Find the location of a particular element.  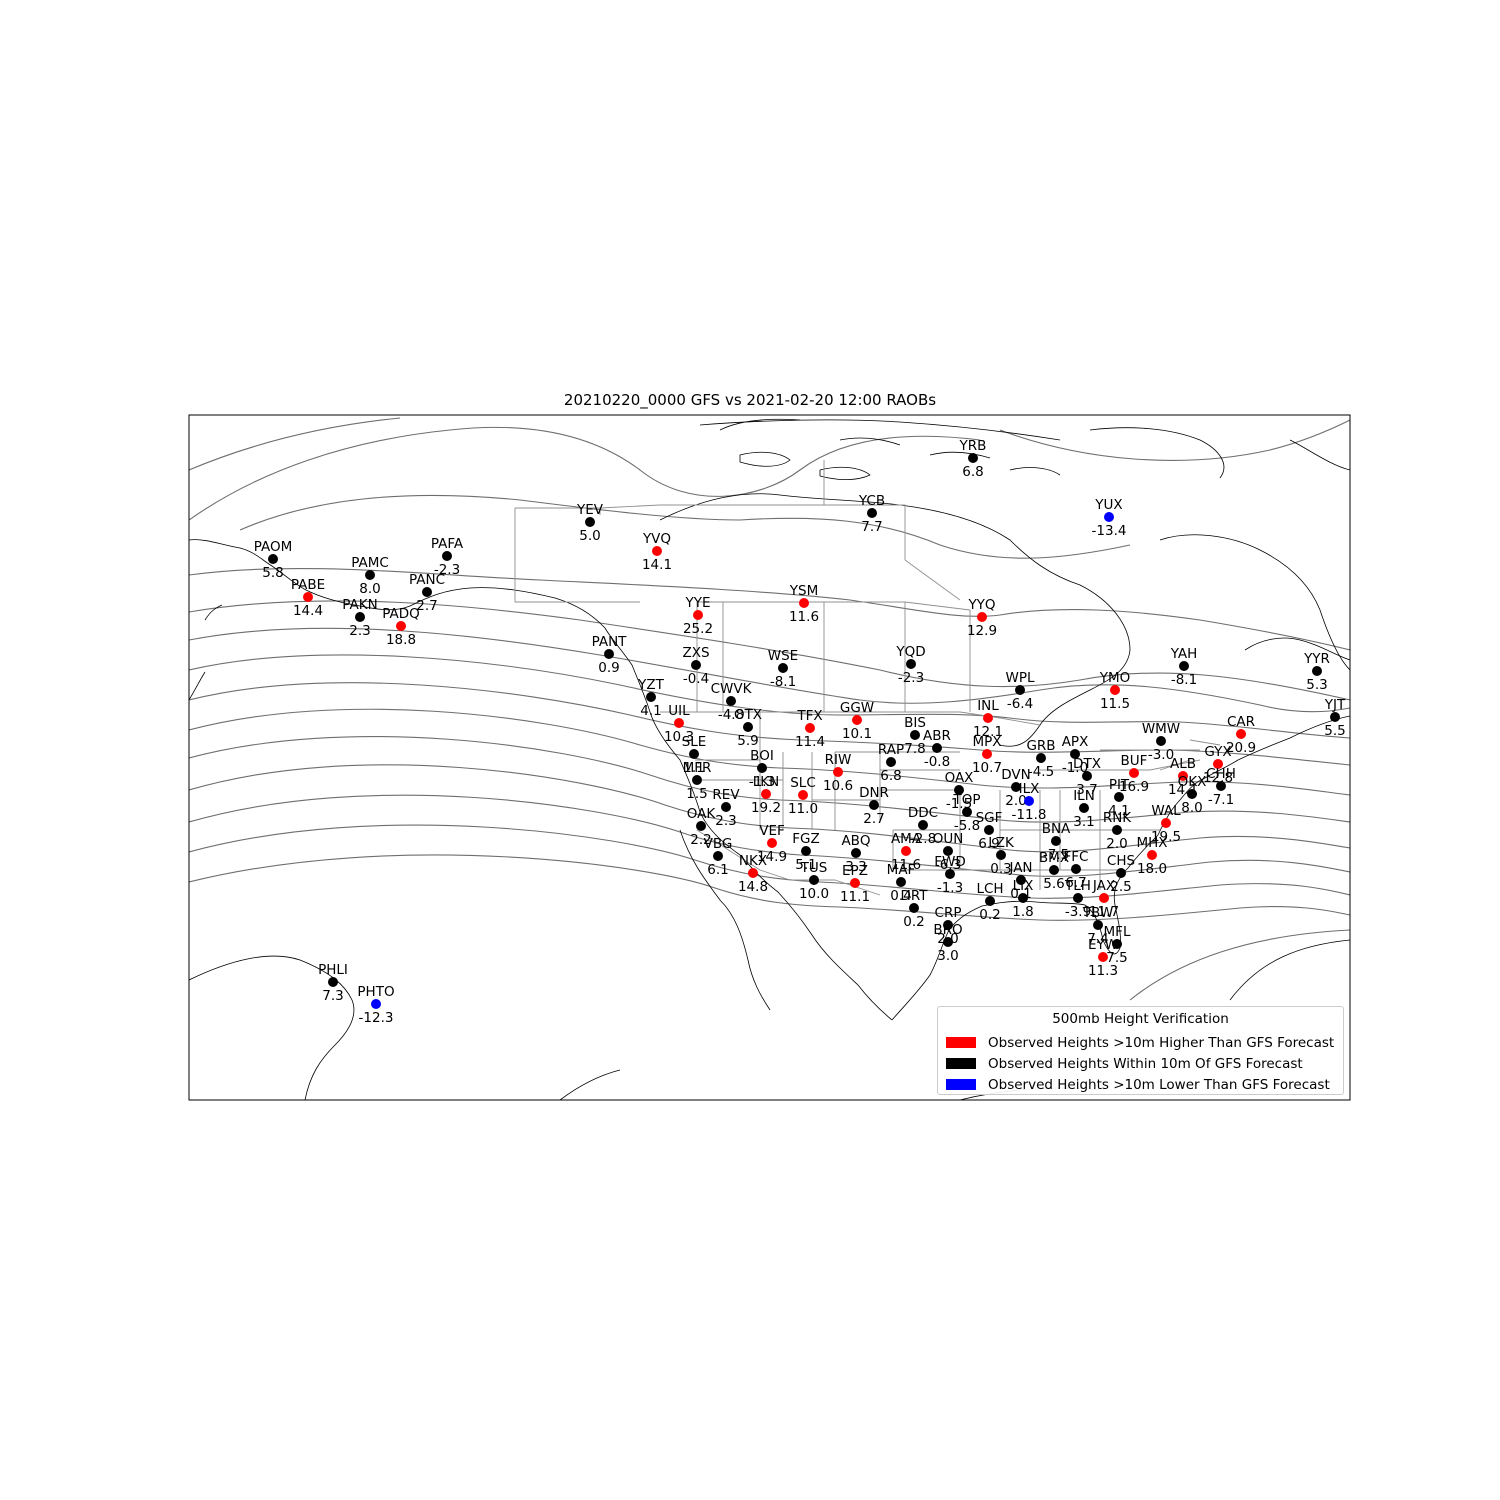

station-id-label: BOI is located at coordinates (762, 756).